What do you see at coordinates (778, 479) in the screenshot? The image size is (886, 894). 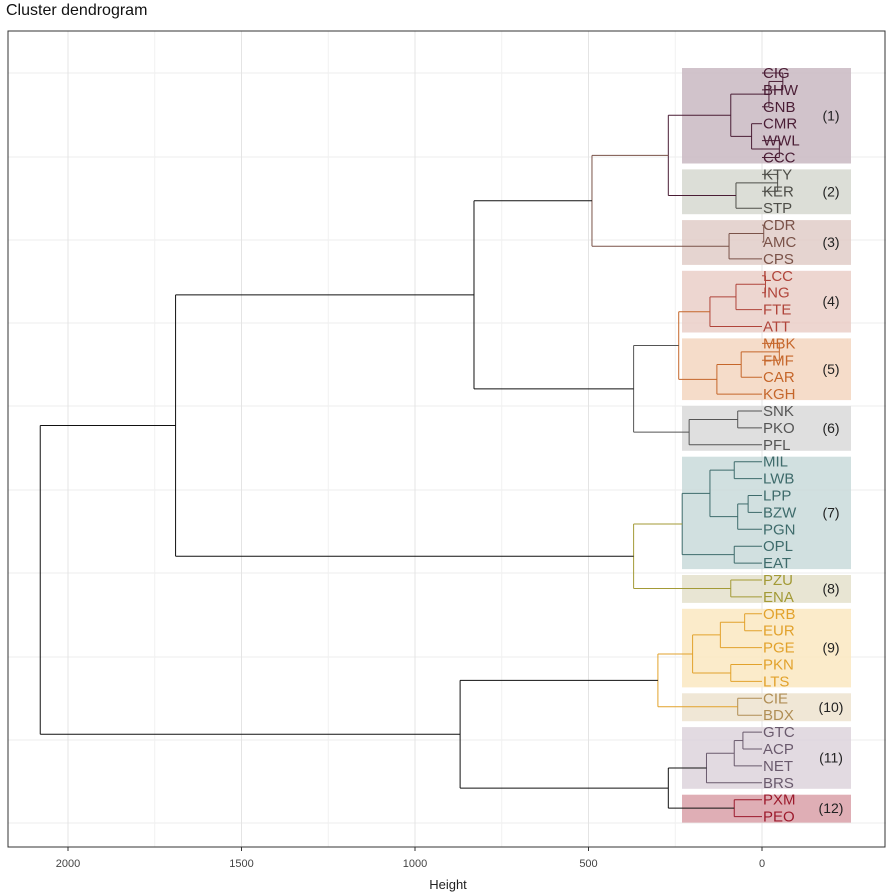 I see `leaf-label: LWB` at bounding box center [778, 479].